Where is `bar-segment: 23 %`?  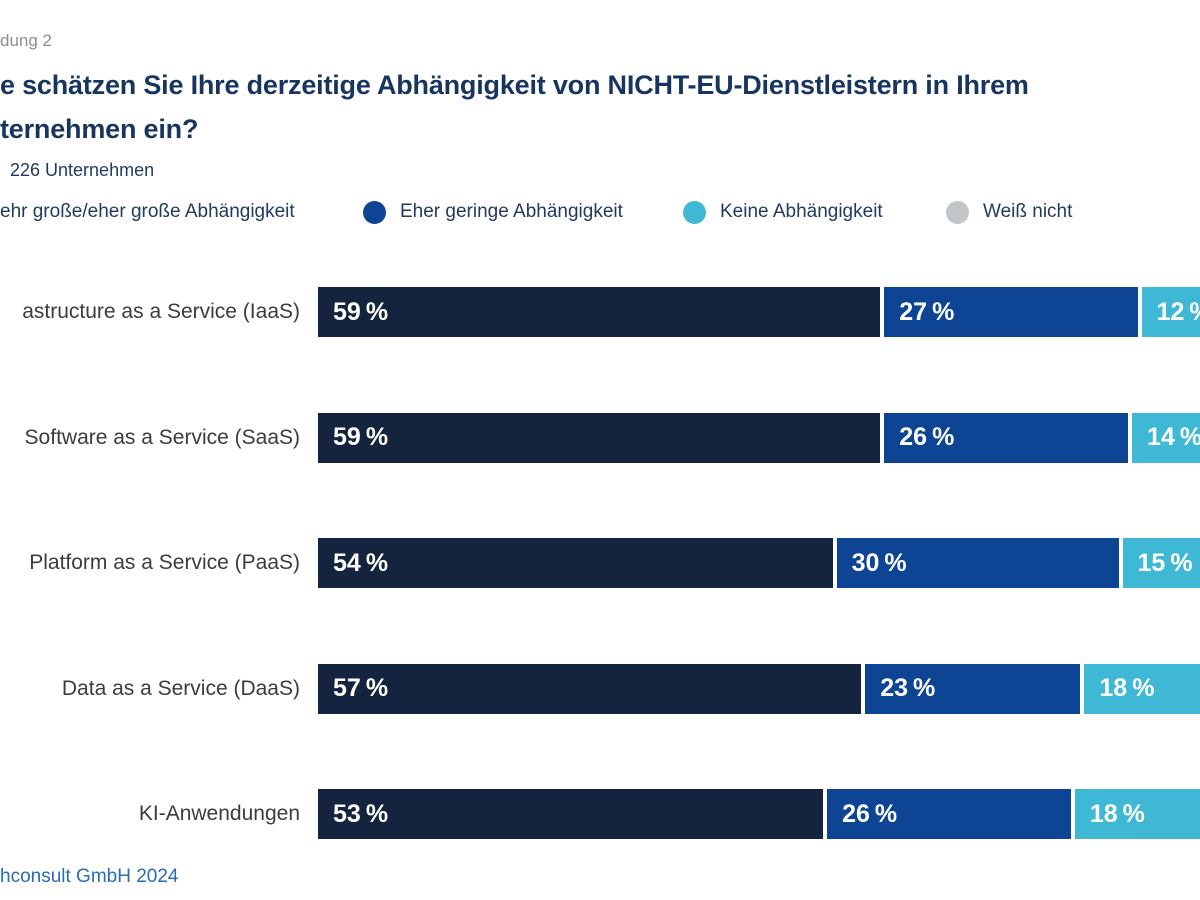 bar-segment: 23 % is located at coordinates (973, 688).